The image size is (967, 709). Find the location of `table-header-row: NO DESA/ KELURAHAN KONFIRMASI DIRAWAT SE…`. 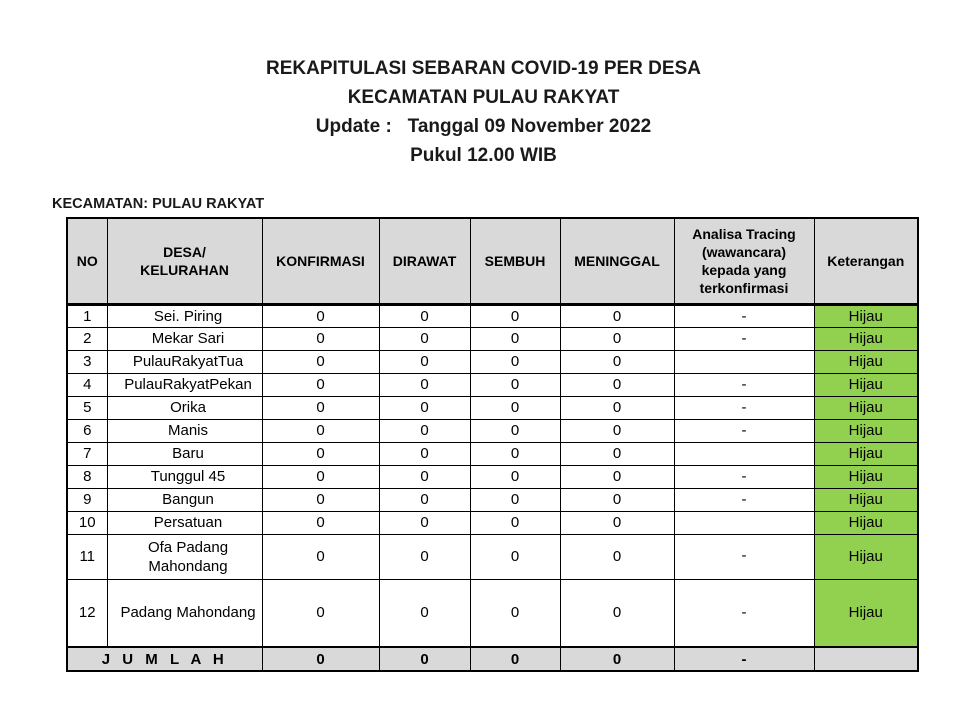

table-header-row: NO DESA/ KELURAHAN KONFIRMASI DIRAWAT SE… is located at coordinates (492, 261).